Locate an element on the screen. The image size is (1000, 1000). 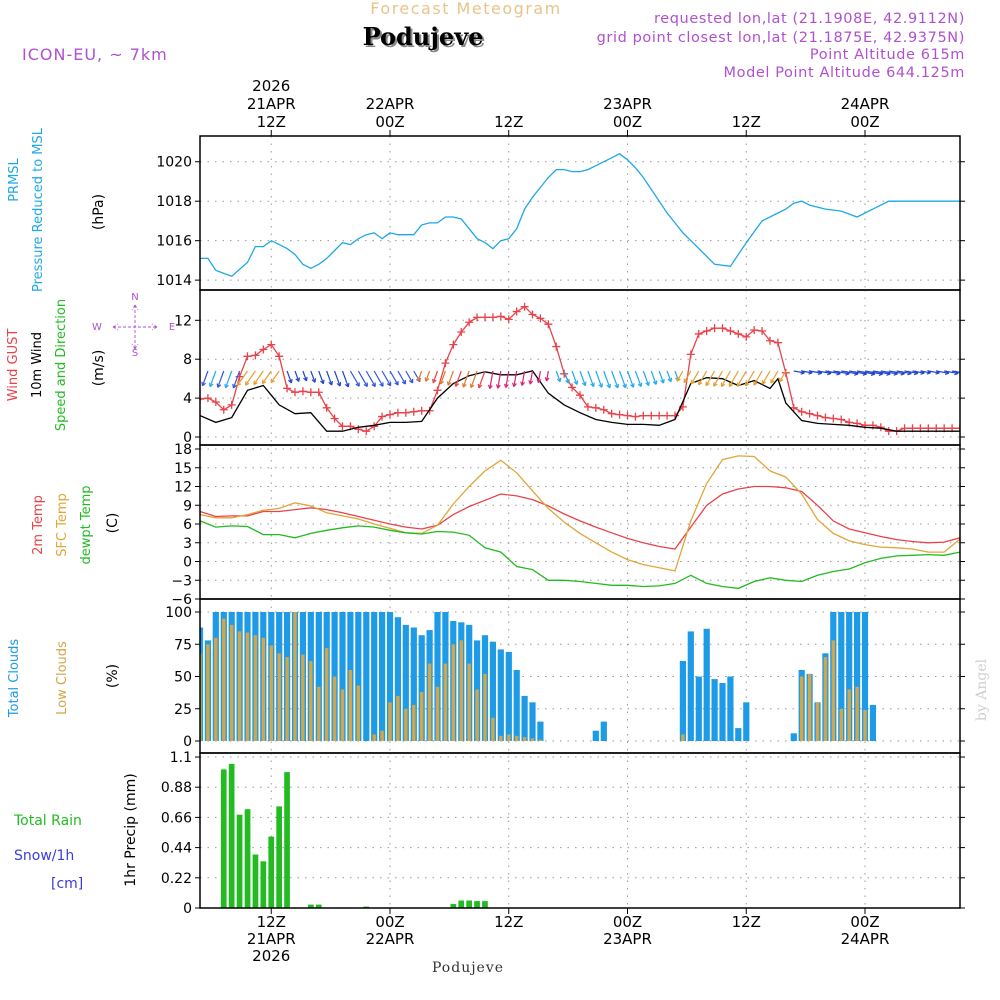
panel-label: dewpt Temp is located at coordinates (86, 524).